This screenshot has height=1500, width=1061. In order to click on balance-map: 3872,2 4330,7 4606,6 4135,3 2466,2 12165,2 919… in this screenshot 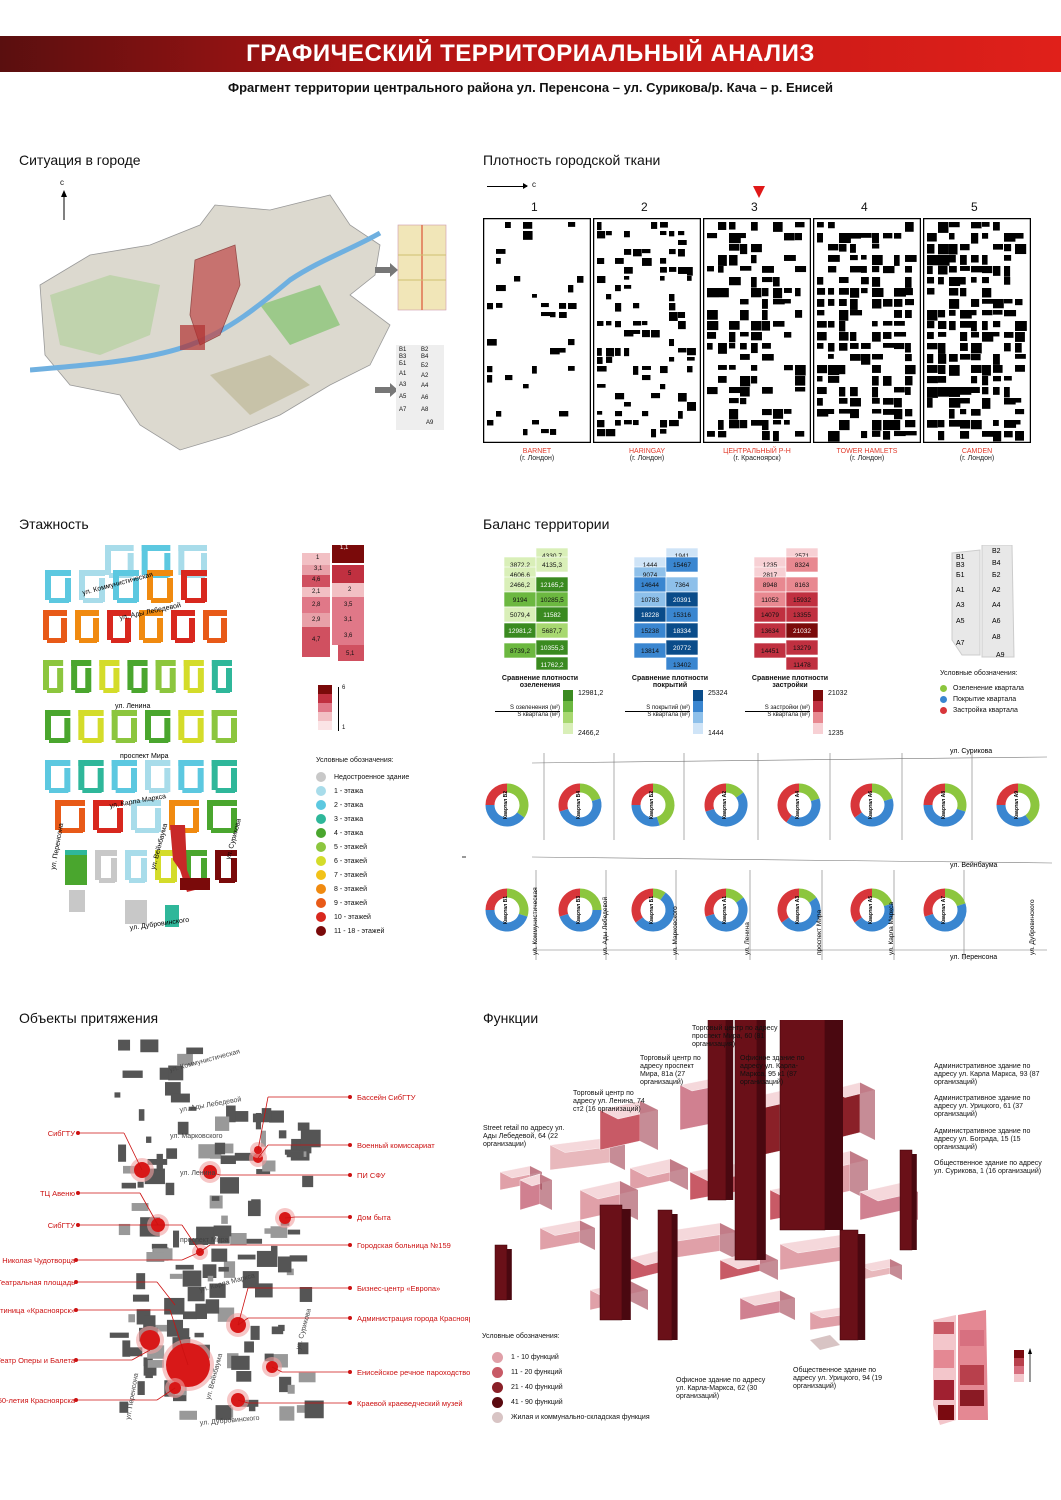, I will do `click(536, 608)`.